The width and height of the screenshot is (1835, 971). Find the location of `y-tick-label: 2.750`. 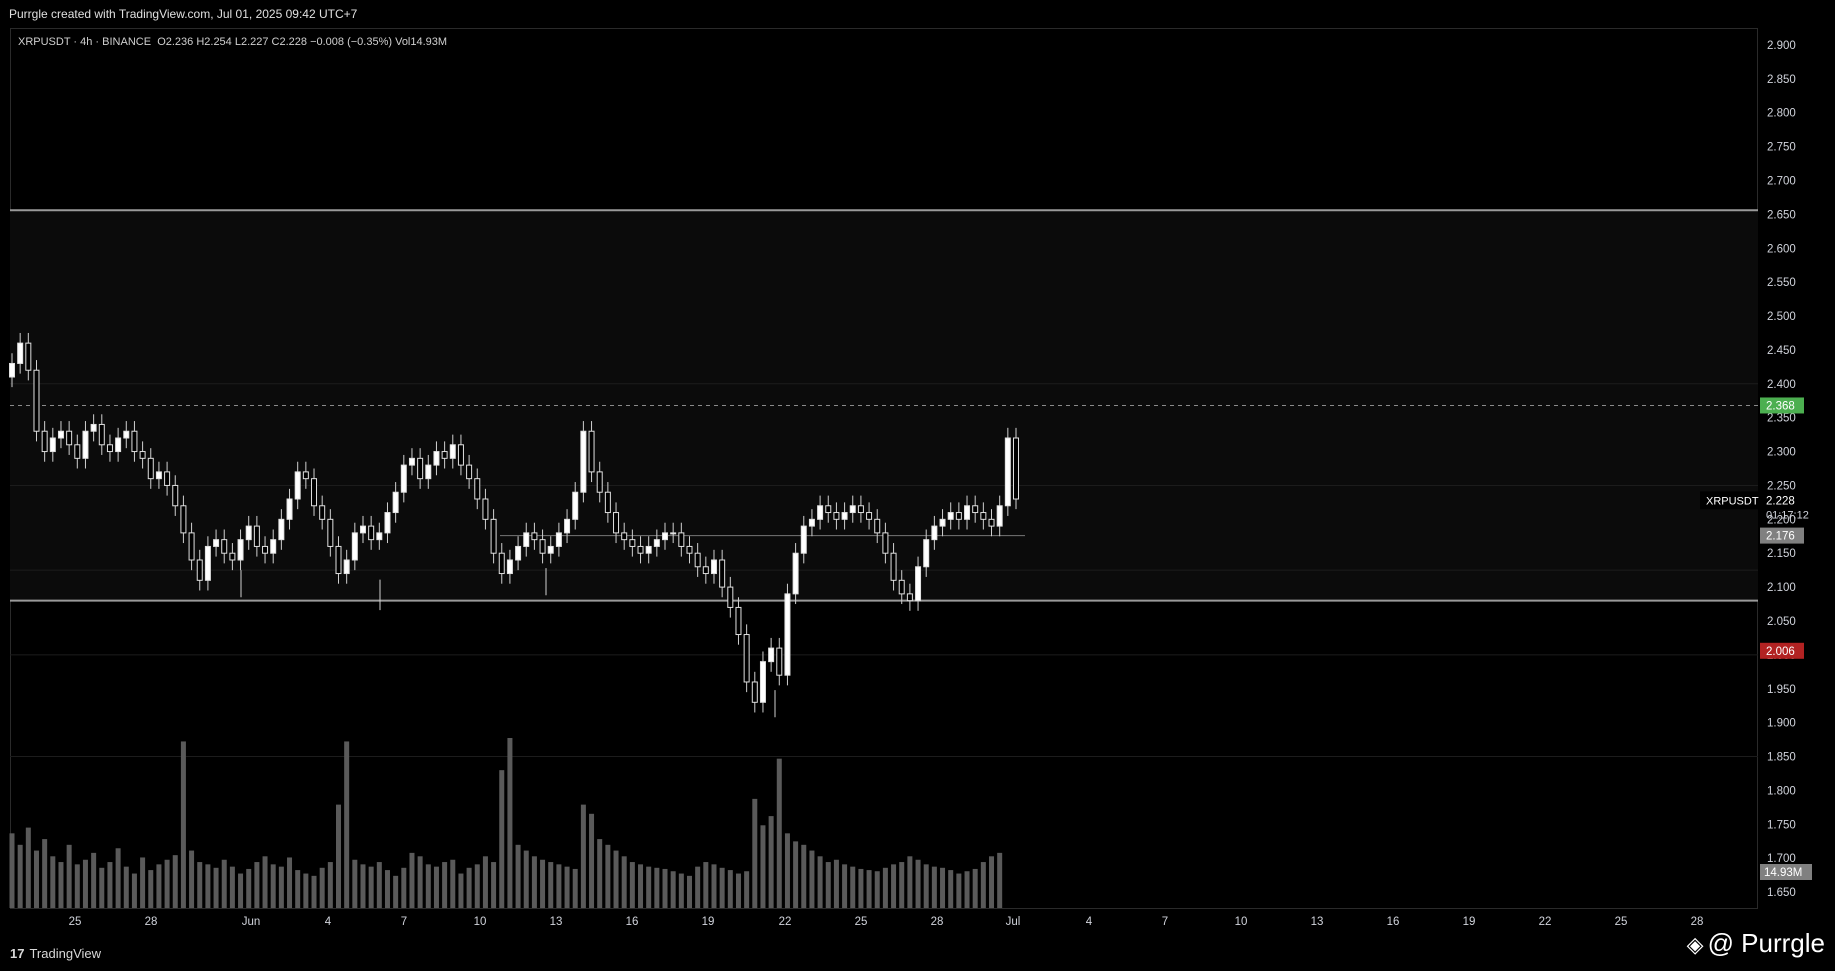

y-tick-label: 2.750 is located at coordinates (1781, 148).